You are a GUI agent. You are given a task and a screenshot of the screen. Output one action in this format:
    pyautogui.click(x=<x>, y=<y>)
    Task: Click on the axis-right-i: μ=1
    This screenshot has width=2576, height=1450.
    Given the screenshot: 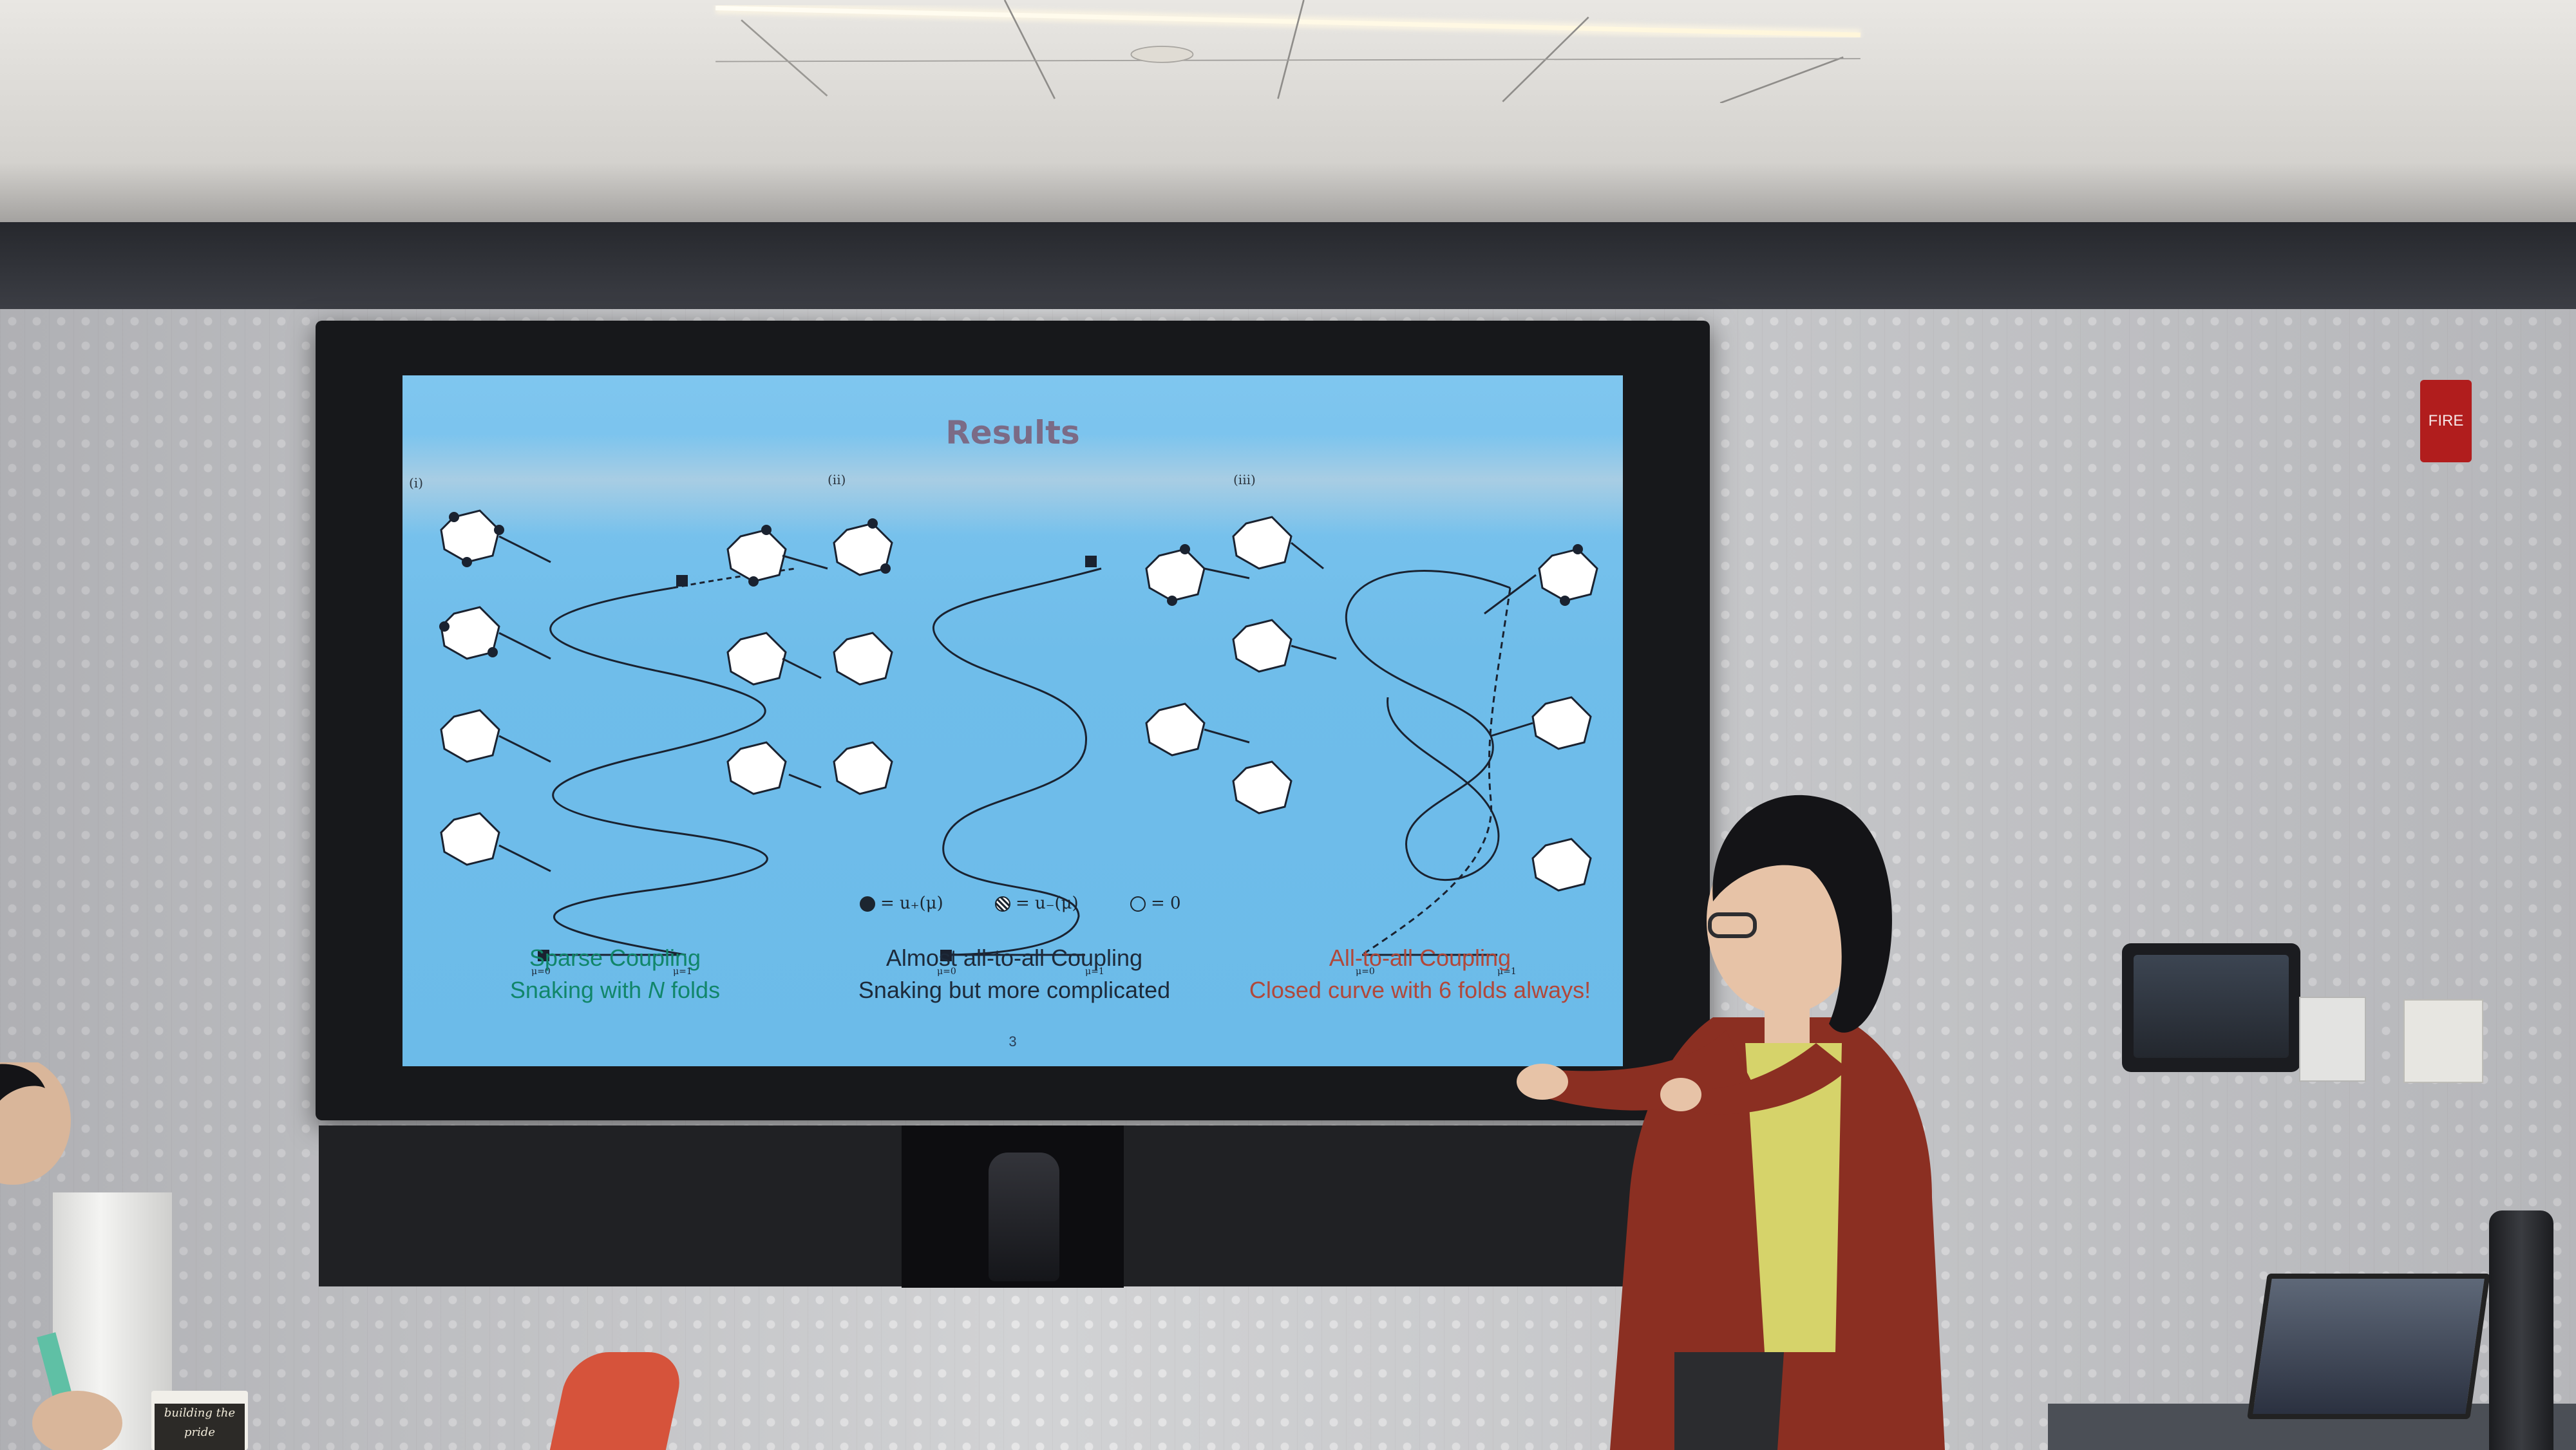 What is the action you would take?
    pyautogui.click(x=683, y=972)
    